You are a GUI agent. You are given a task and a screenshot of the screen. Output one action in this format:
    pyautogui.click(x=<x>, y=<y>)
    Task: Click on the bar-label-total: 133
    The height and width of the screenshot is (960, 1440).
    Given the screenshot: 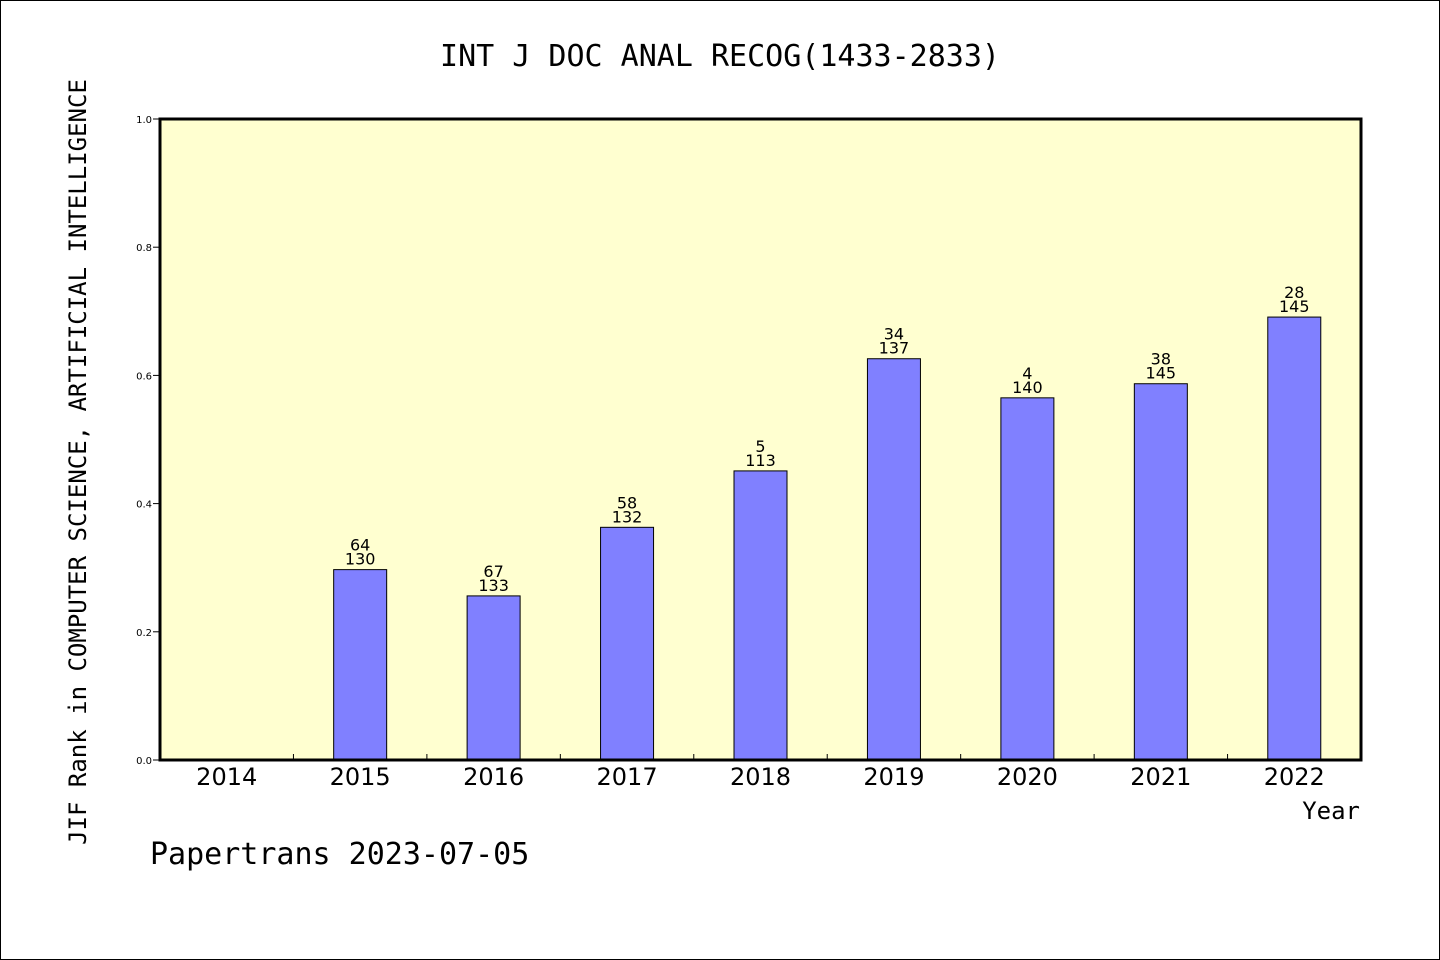 What is the action you would take?
    pyautogui.click(x=493, y=585)
    